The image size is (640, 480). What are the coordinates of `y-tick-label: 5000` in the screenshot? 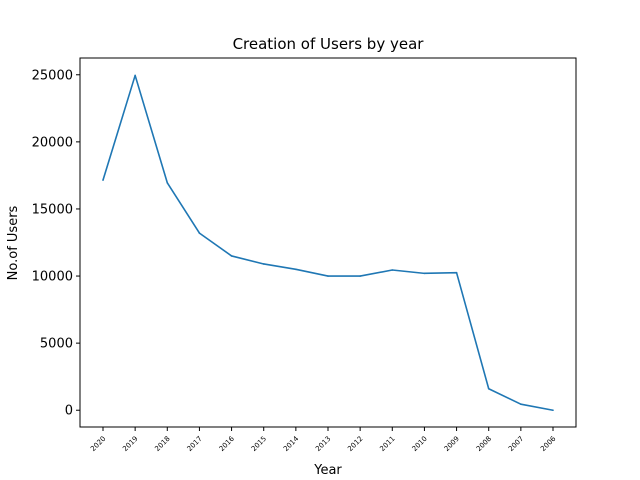 It's located at (56, 344).